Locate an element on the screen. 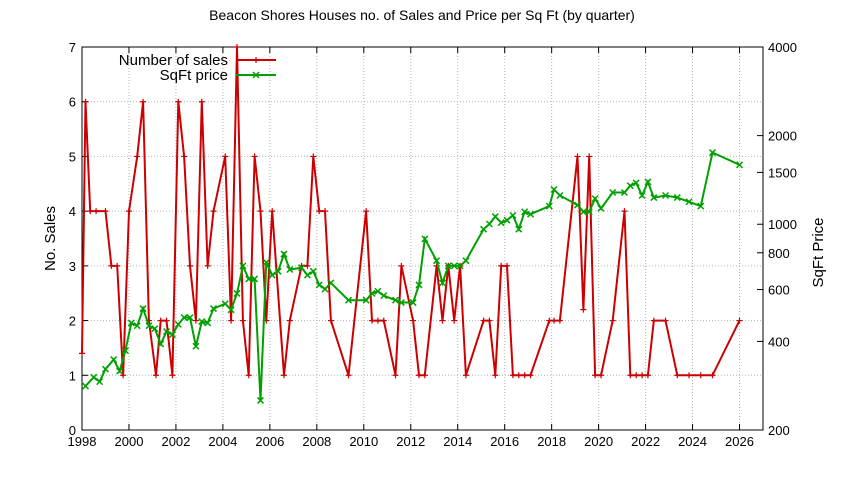 The height and width of the screenshot is (480, 844). y-tick-label: 1 is located at coordinates (72, 375).